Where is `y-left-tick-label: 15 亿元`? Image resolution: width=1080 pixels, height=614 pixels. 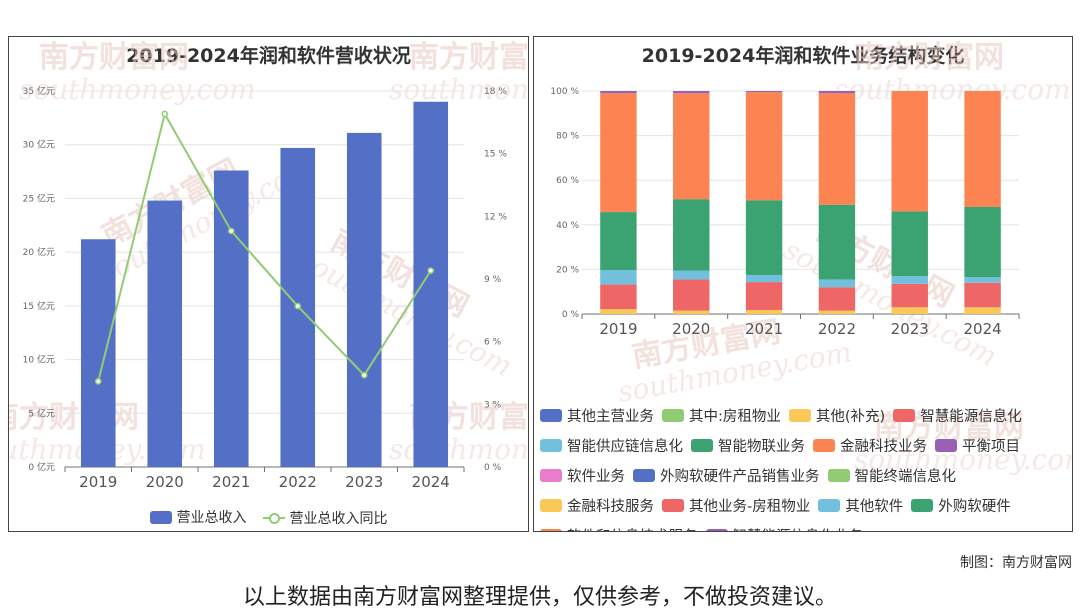 y-left-tick-label: 15 亿元 is located at coordinates (39, 306).